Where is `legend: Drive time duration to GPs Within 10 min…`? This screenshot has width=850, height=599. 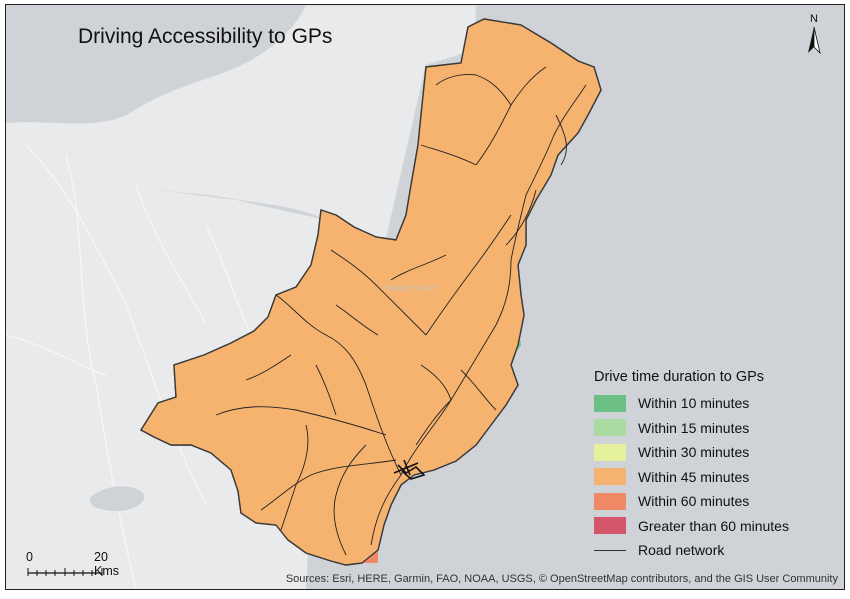 legend: Drive time duration to GPs Within 10 min… is located at coordinates (704, 466).